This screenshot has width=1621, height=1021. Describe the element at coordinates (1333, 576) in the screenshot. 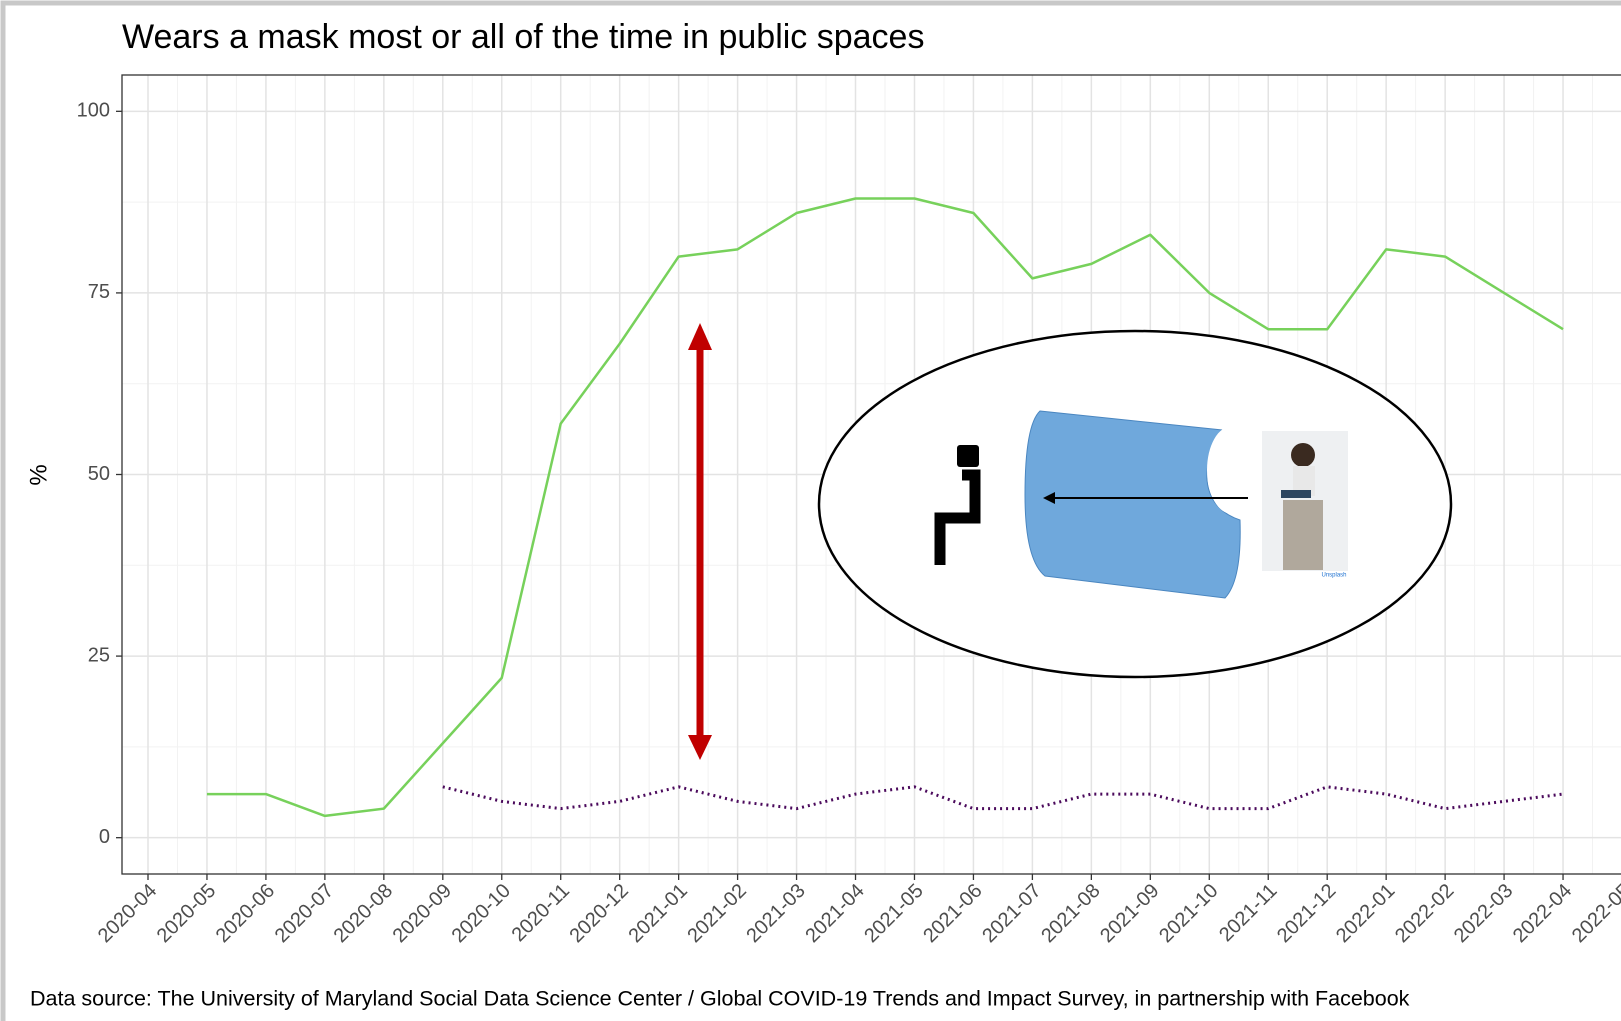

I see `image-credit: Unsplash` at that location.